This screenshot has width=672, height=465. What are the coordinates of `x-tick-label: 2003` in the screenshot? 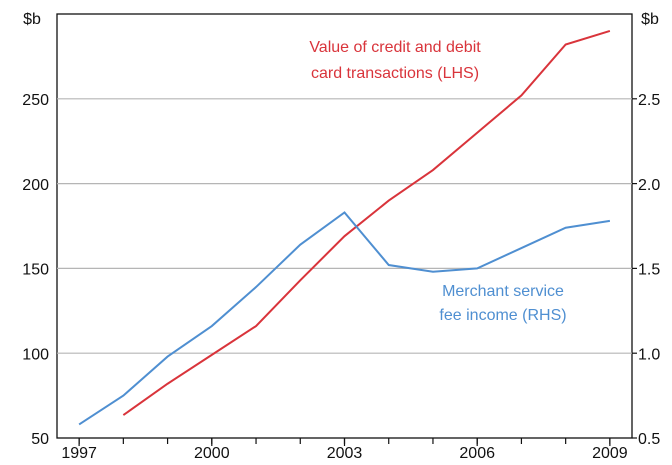 It's located at (345, 453).